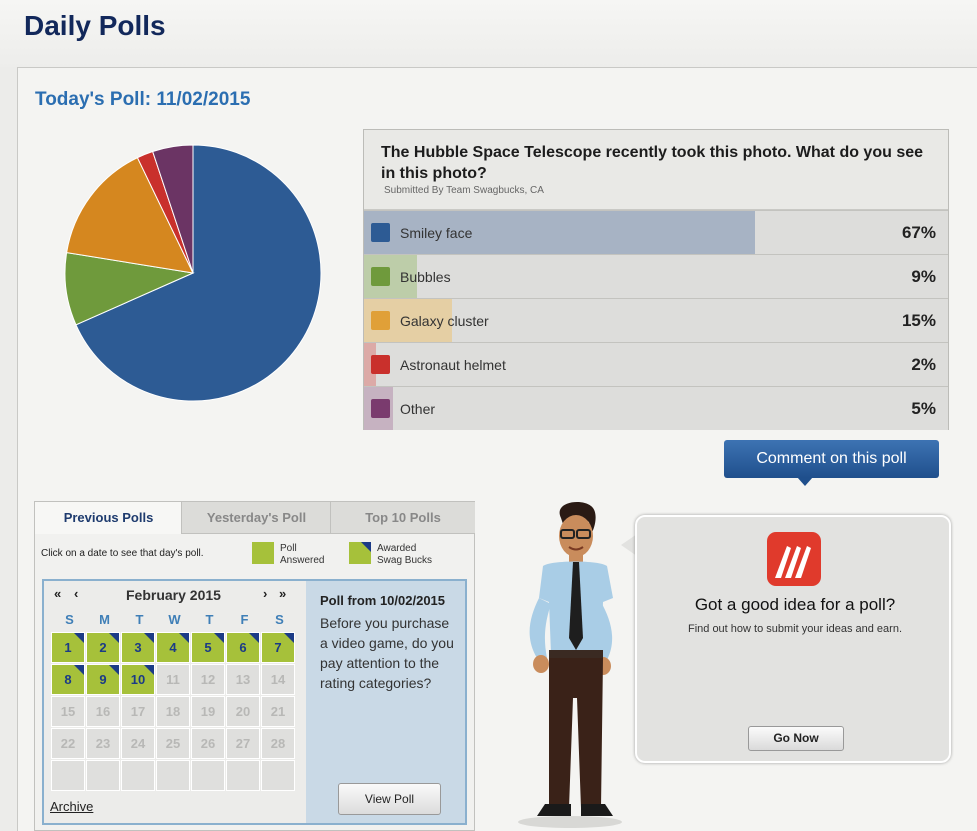  I want to click on calendar-day-number: 3, so click(138, 647).